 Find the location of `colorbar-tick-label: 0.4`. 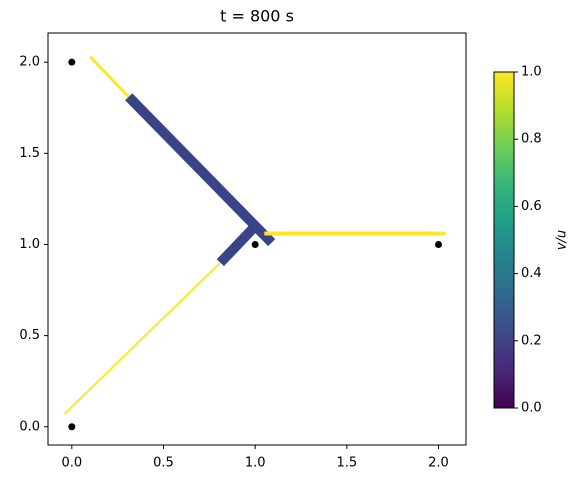

colorbar-tick-label: 0.4 is located at coordinates (531, 273).